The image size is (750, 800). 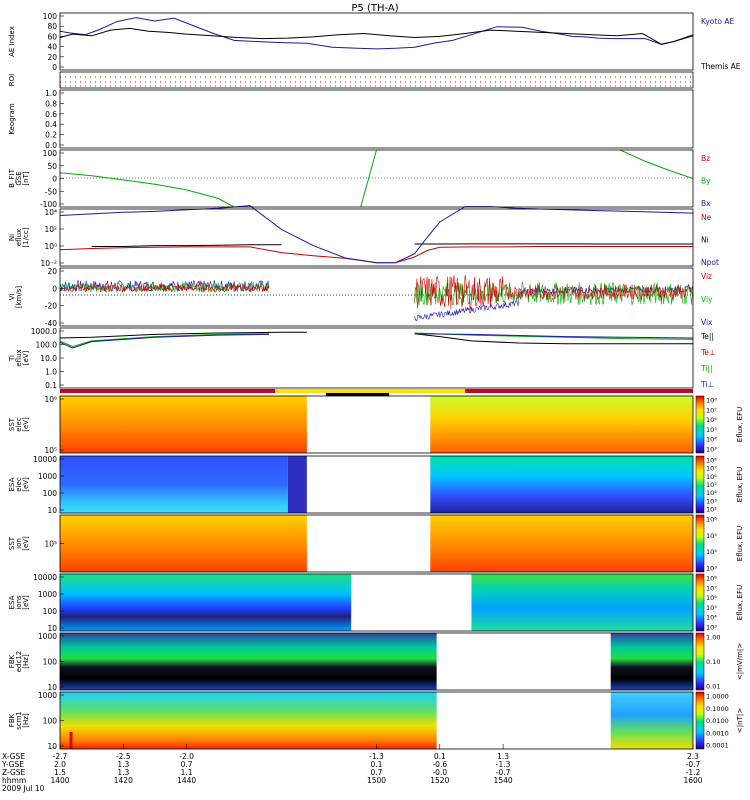 What do you see at coordinates (50, 611) in the screenshot?
I see `ytick-esa_i: 100` at bounding box center [50, 611].